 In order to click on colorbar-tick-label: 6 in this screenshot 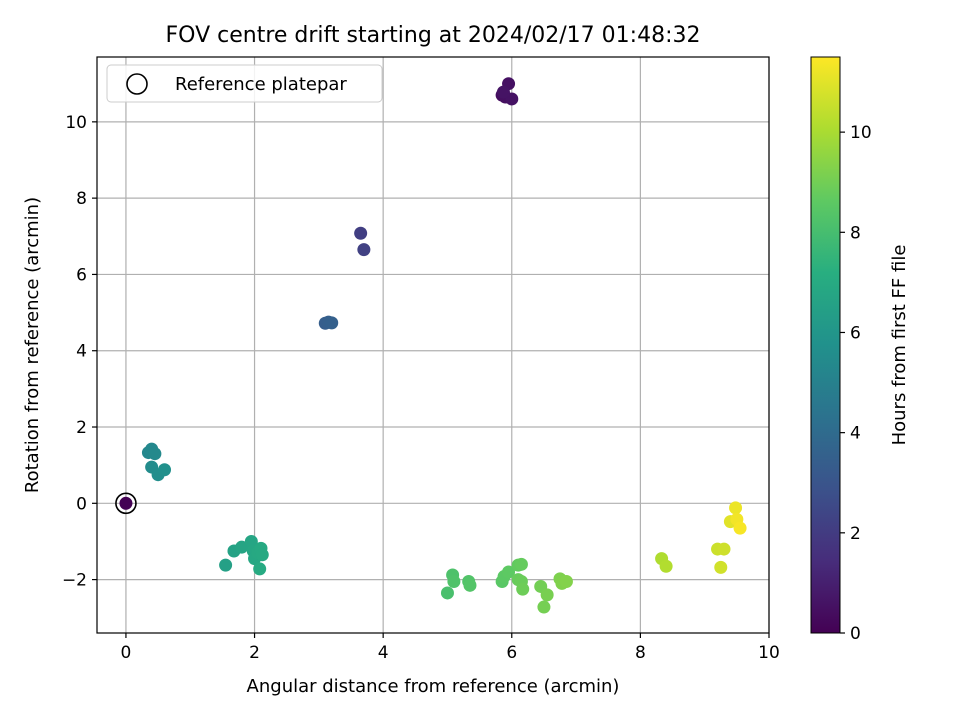, I will do `click(855, 333)`.